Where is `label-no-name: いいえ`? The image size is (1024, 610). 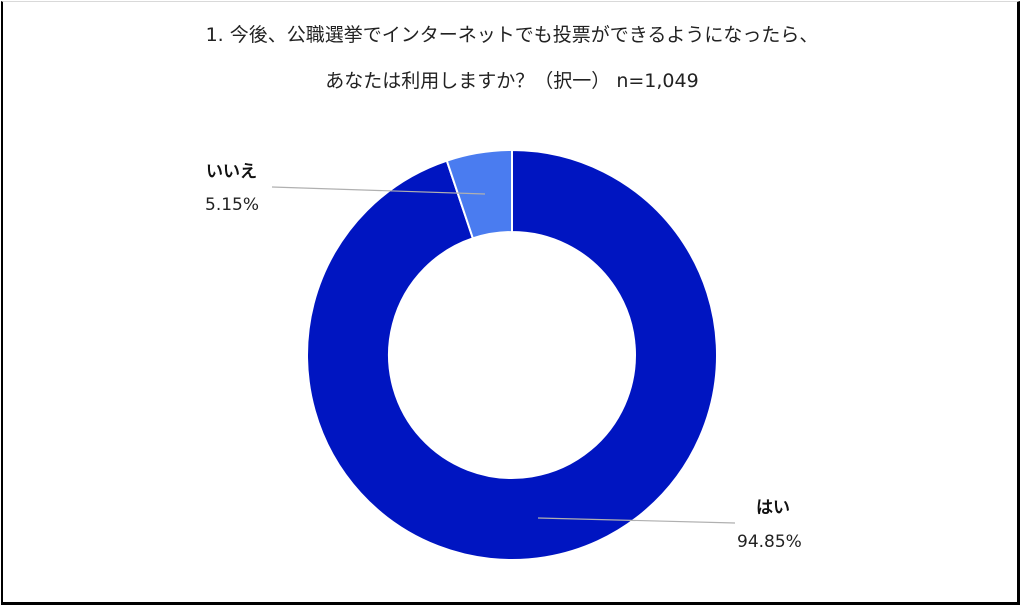
label-no-name: いいえ is located at coordinates (231, 172).